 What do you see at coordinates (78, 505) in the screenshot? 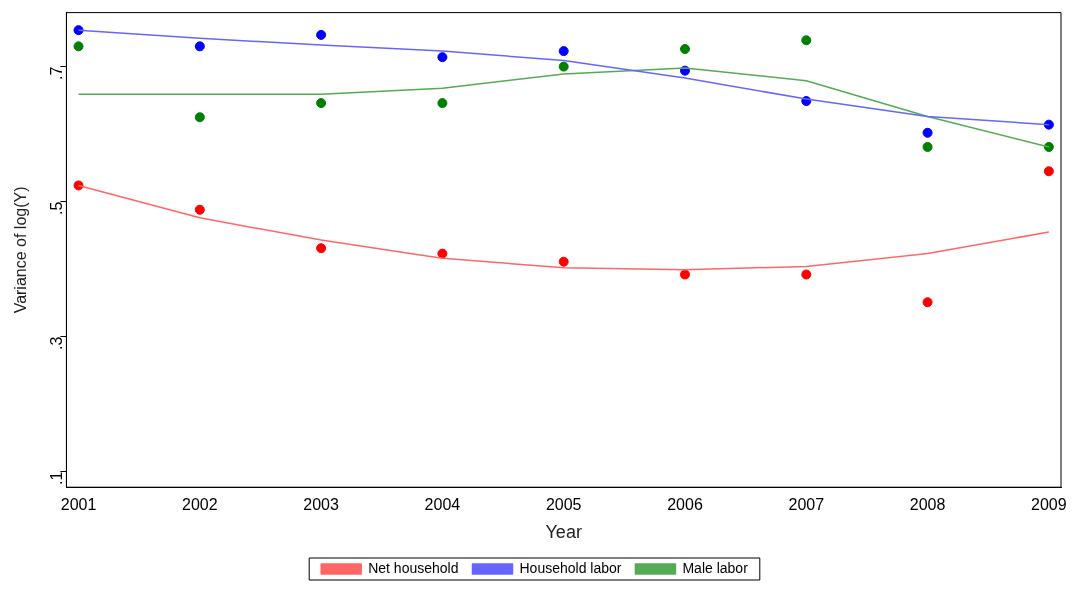
I see `x-tick-label: 2001` at bounding box center [78, 505].